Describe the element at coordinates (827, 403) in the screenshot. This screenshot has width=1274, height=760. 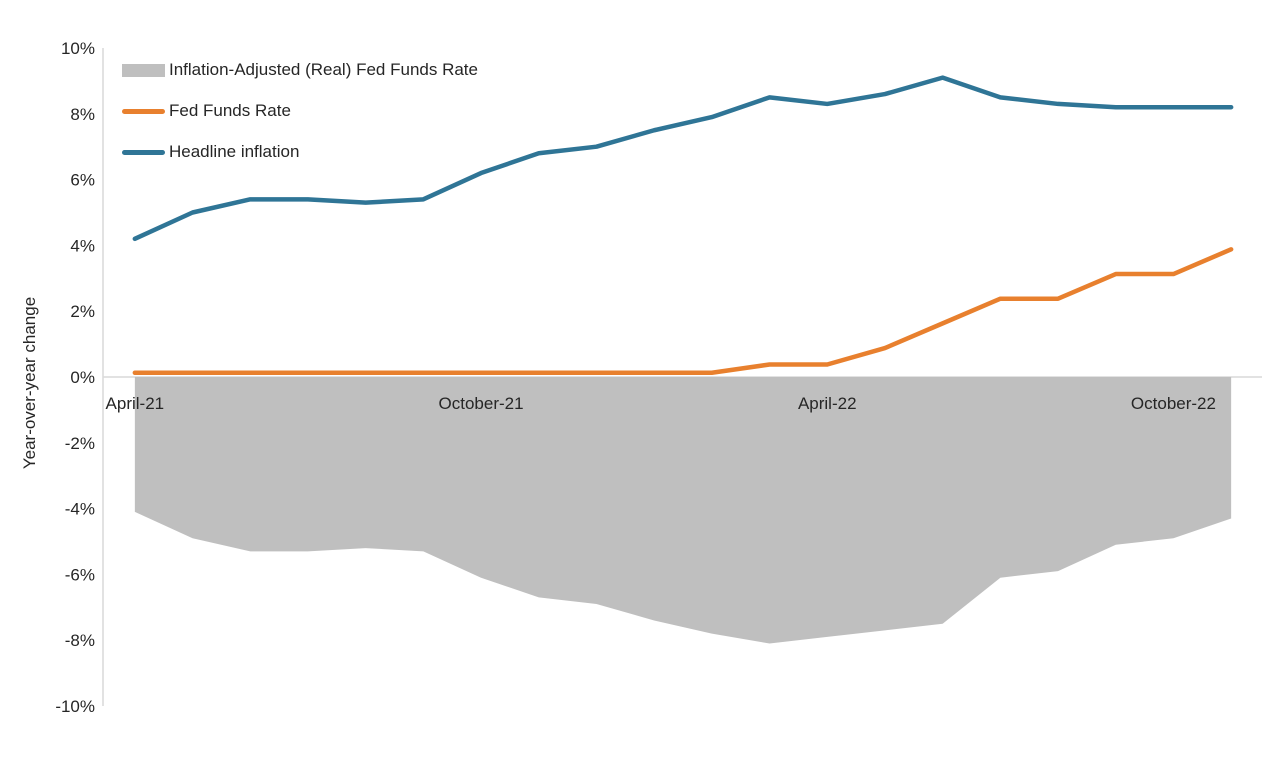
I see `x-tick-label: April-22` at that location.